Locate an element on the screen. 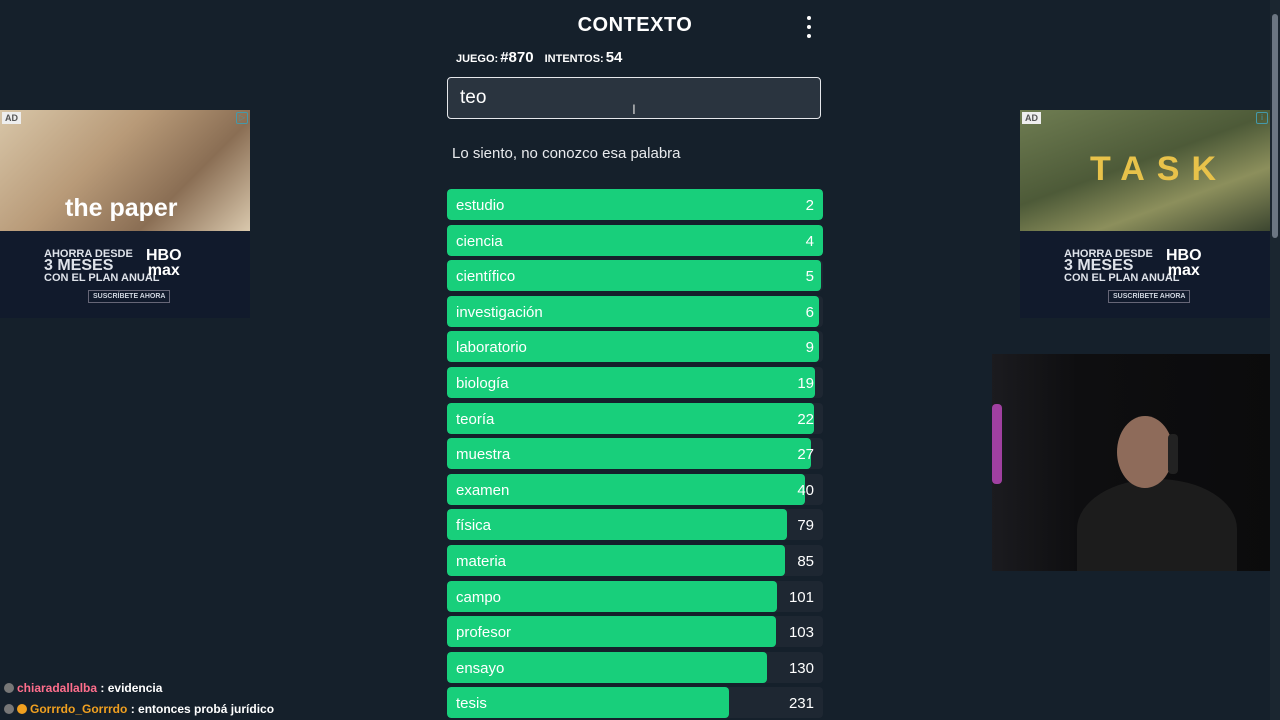  ad-image is located at coordinates (1145, 170).